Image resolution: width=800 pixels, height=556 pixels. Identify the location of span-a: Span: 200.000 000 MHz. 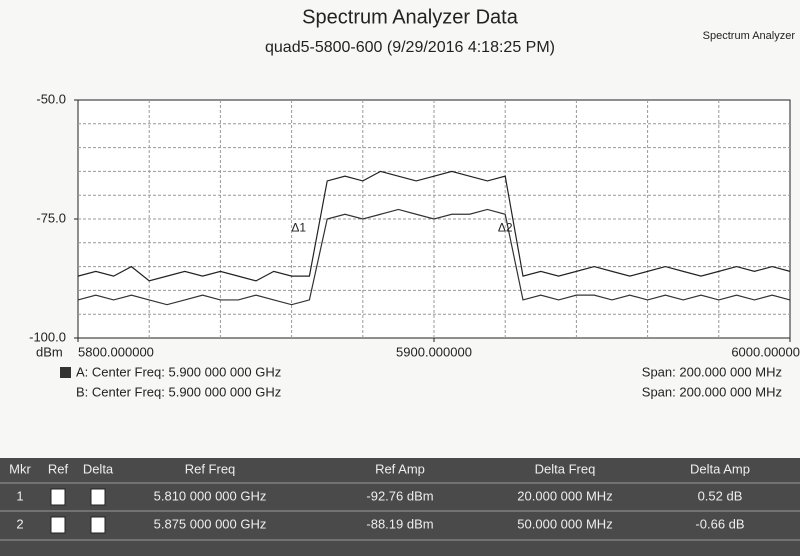
(712, 371).